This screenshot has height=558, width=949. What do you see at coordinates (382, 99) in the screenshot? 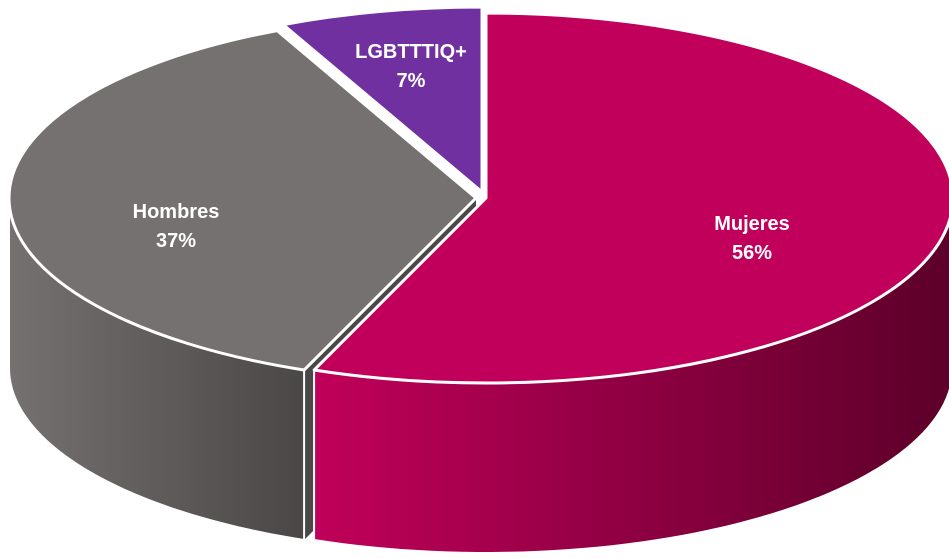
I see `slice-lgbtttiq` at bounding box center [382, 99].